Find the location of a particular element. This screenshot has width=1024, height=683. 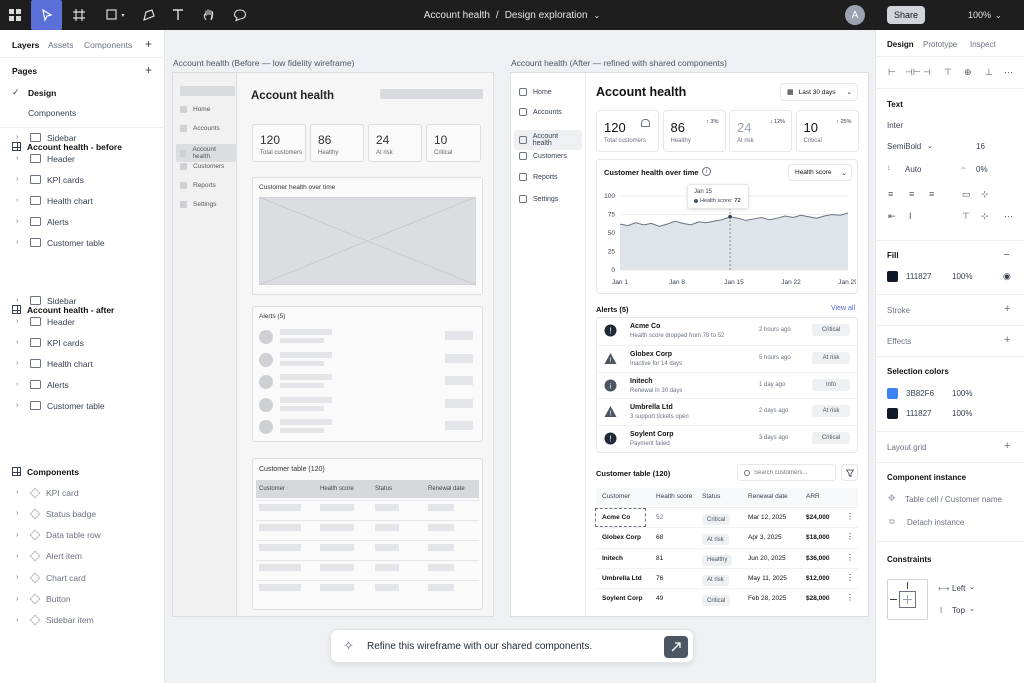

sidebar-item: Customers is located at coordinates (543, 156).